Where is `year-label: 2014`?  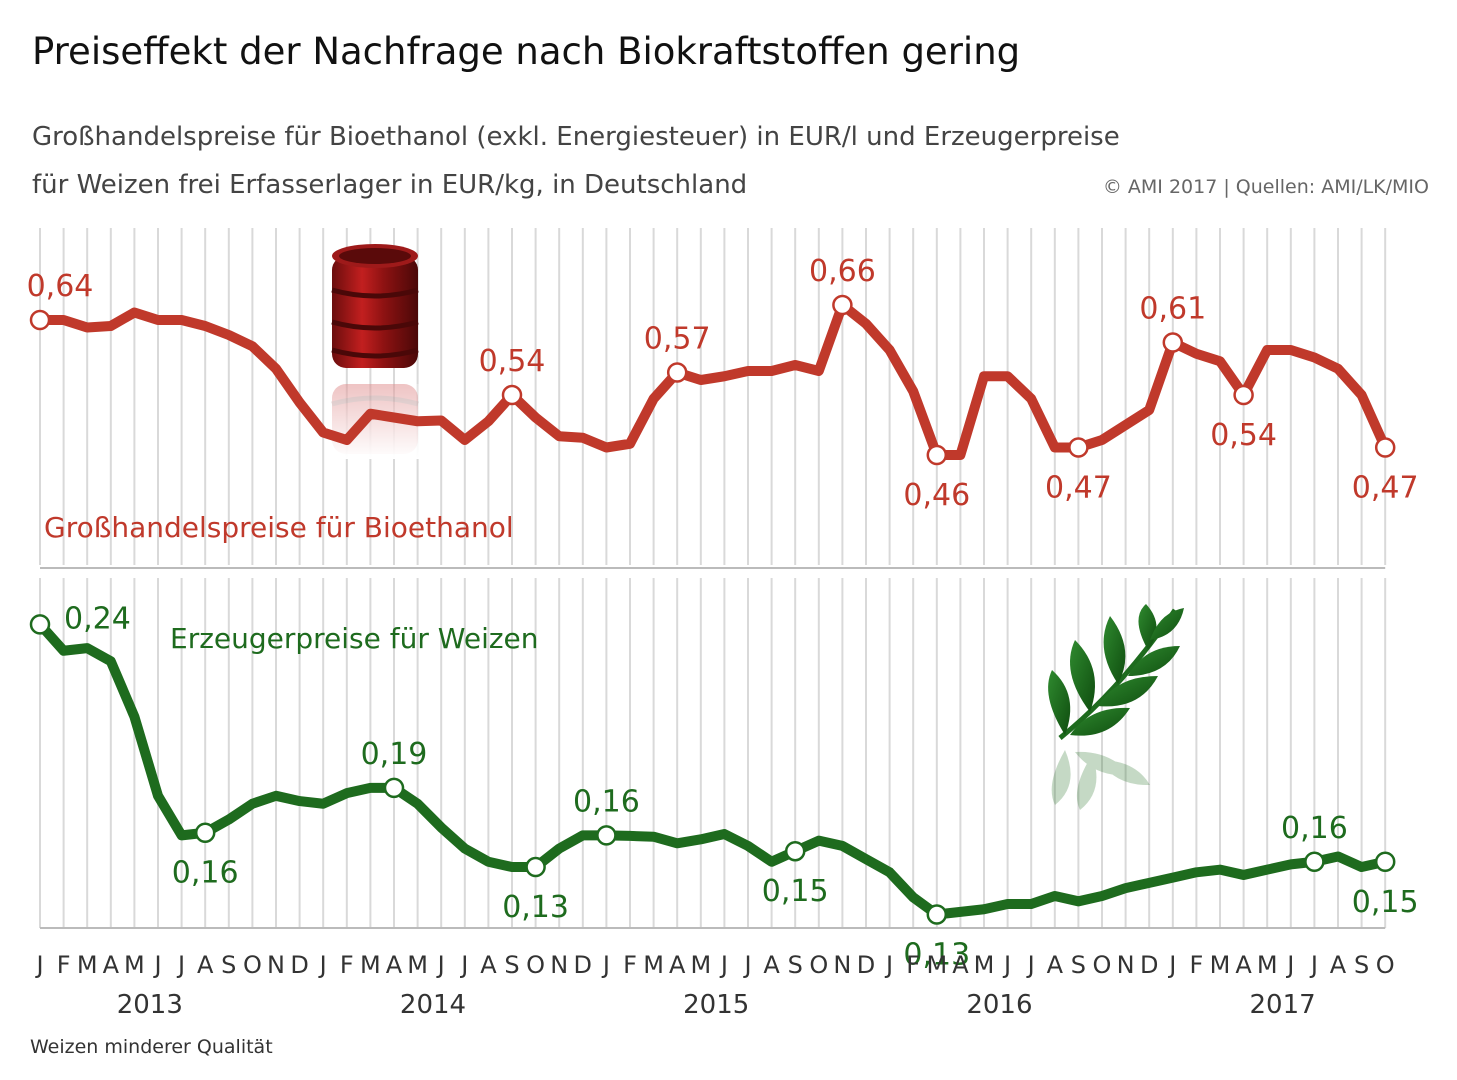 year-label: 2014 is located at coordinates (433, 1005).